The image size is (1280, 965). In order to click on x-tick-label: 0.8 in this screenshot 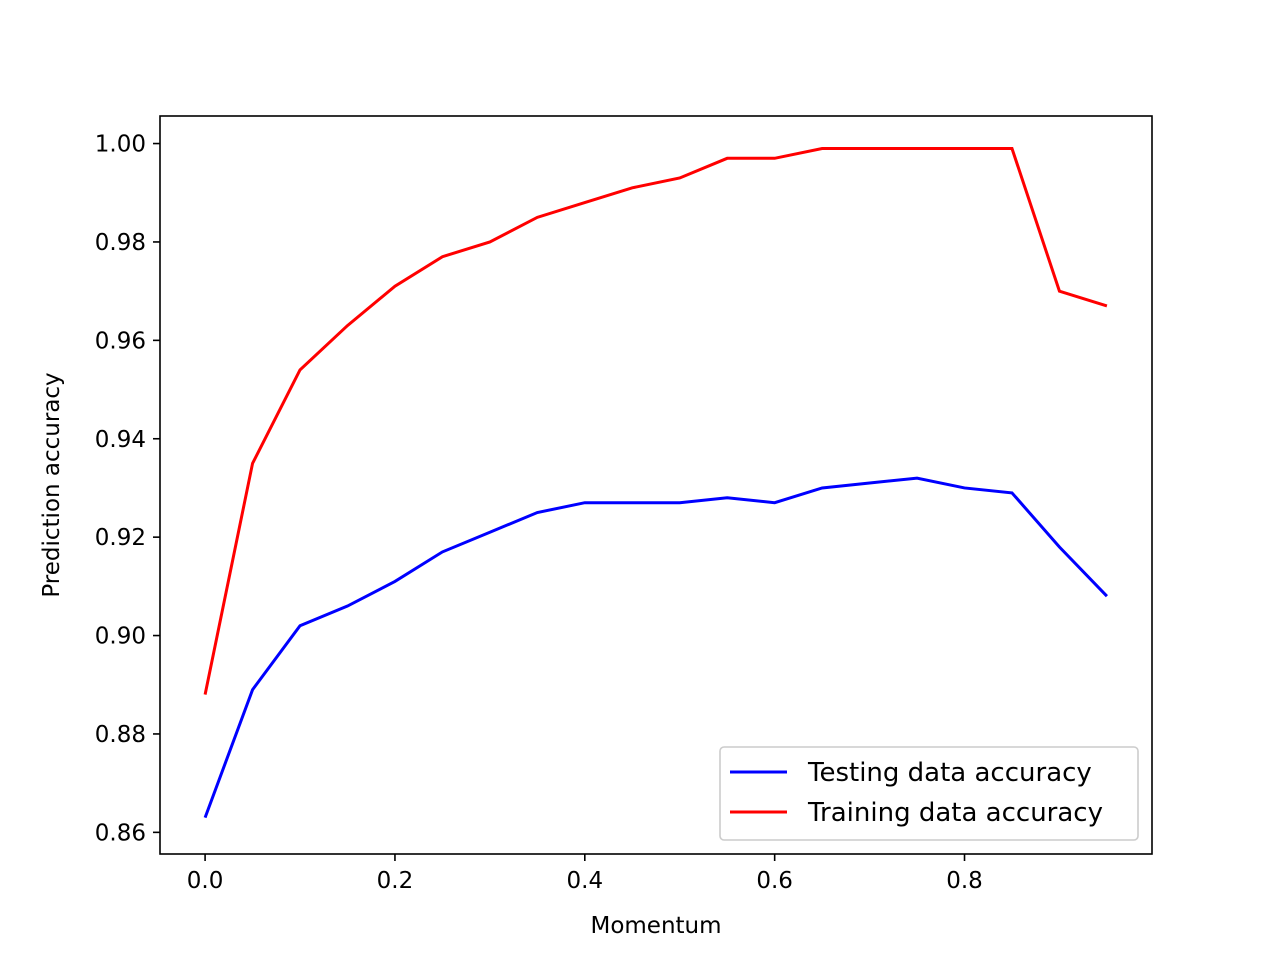, I will do `click(964, 881)`.